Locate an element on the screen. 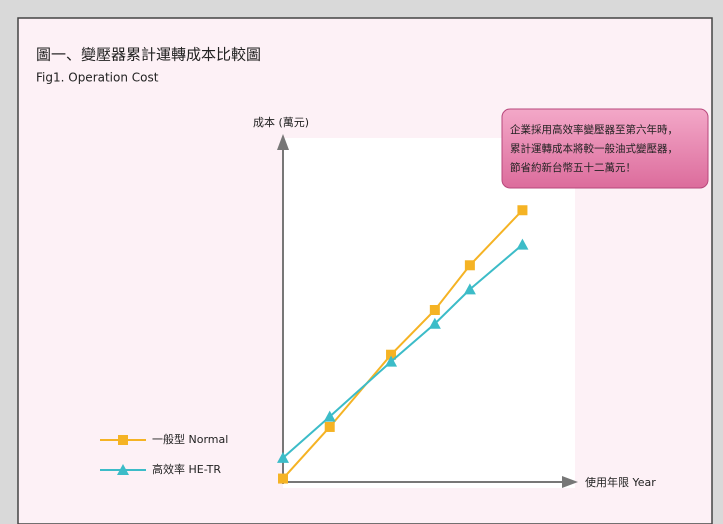 The image size is (723, 524). annotation-box is located at coordinates (605, 148).